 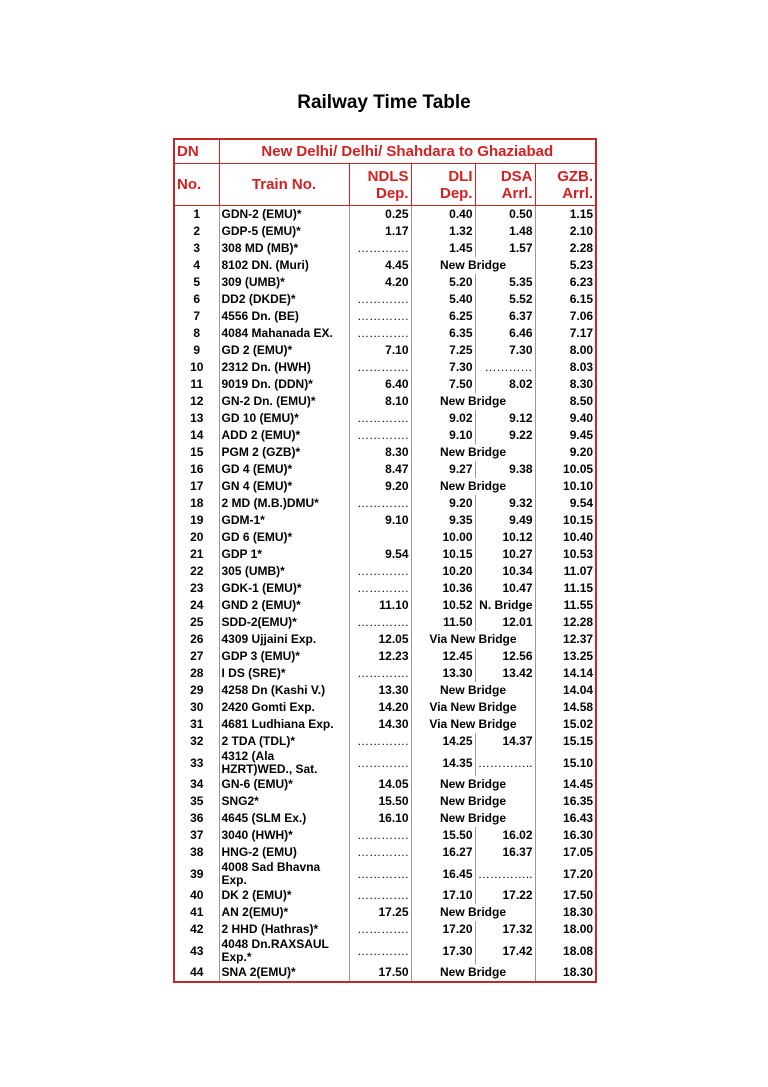 What do you see at coordinates (565, 690) in the screenshot?
I see `time-cell: 14.04` at bounding box center [565, 690].